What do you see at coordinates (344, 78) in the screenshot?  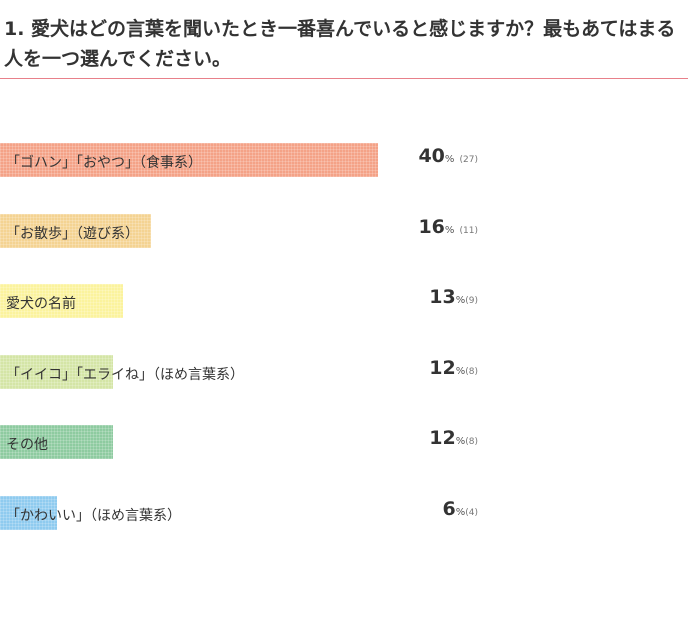 I see `title-divider` at bounding box center [344, 78].